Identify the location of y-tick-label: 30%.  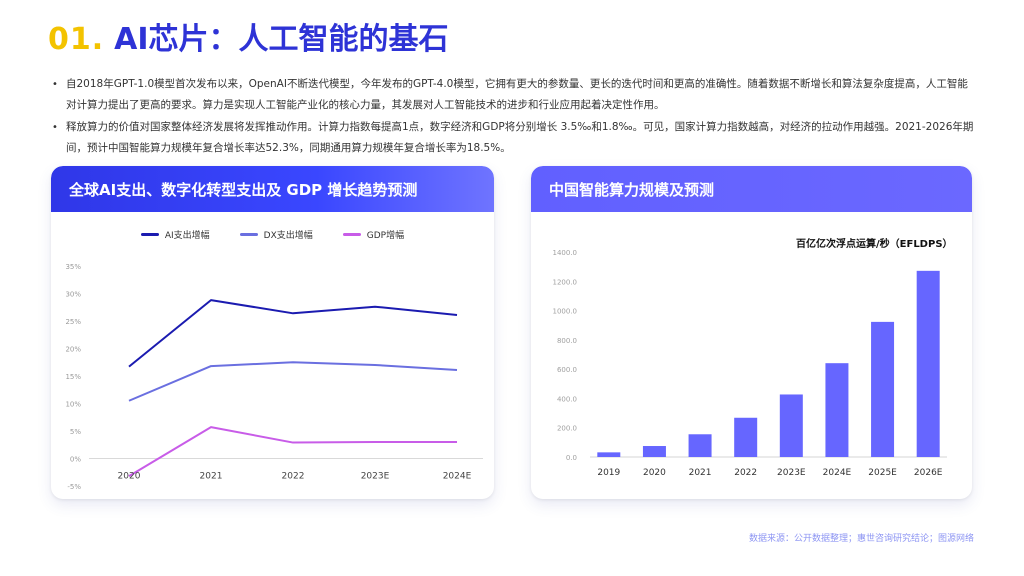
(73, 295).